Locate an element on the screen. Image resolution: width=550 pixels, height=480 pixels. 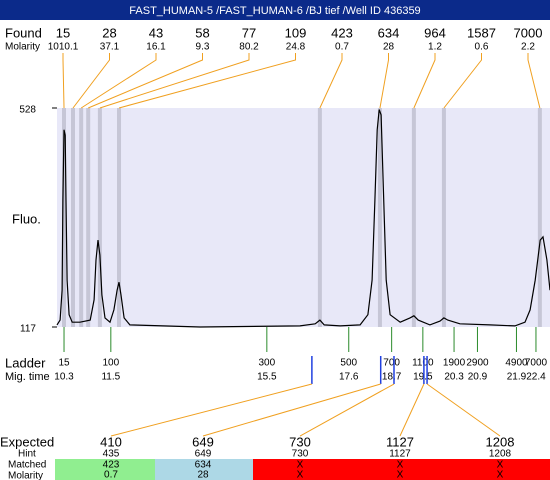
found-size: 964 is located at coordinates (435, 32).